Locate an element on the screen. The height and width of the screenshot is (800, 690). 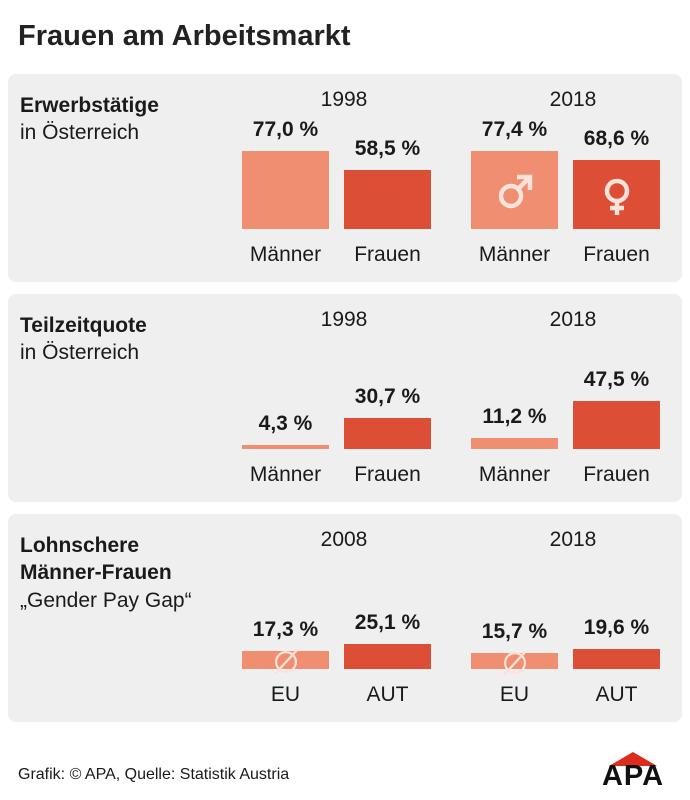
year-label: 2008 is located at coordinates (344, 539).